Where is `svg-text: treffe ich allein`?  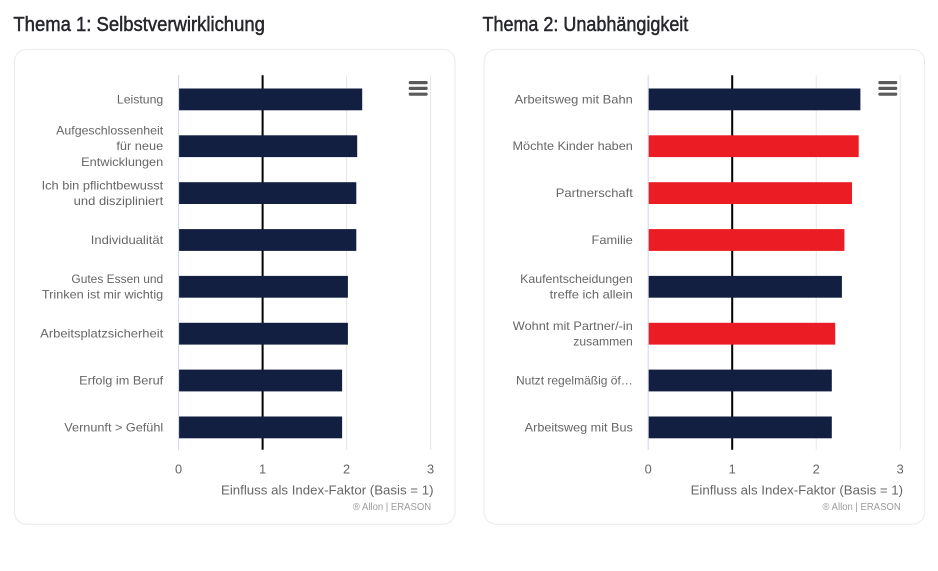 svg-text: treffe ich allein is located at coordinates (591, 295).